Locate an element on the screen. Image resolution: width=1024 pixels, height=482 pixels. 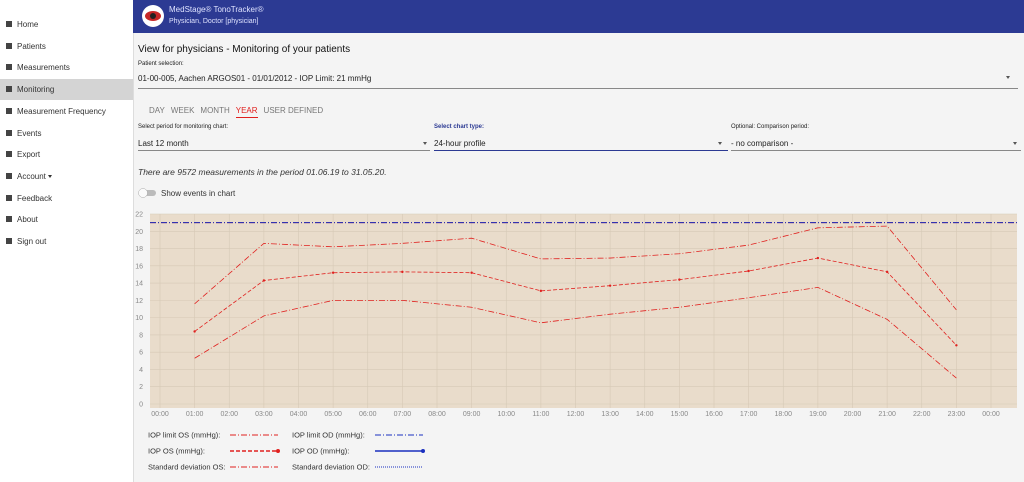
select-arrows is located at coordinates (720, 110).